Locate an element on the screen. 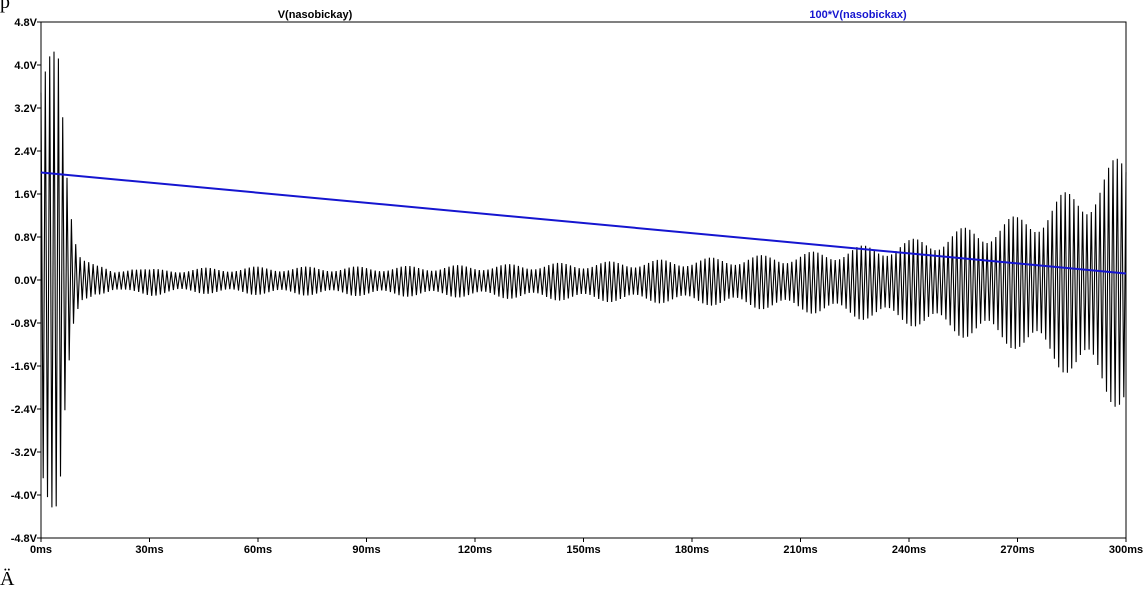 The width and height of the screenshot is (1143, 591). y-tick-label: -0.8V is located at coordinates (24, 324).